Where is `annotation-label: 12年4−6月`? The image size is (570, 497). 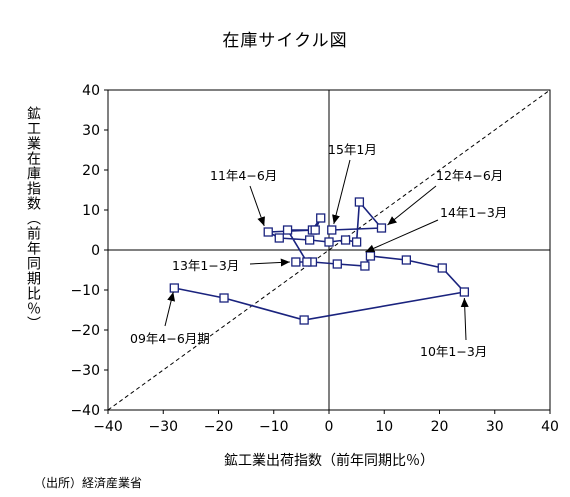
annotation-label: 12年4−6月 is located at coordinates (469, 175).